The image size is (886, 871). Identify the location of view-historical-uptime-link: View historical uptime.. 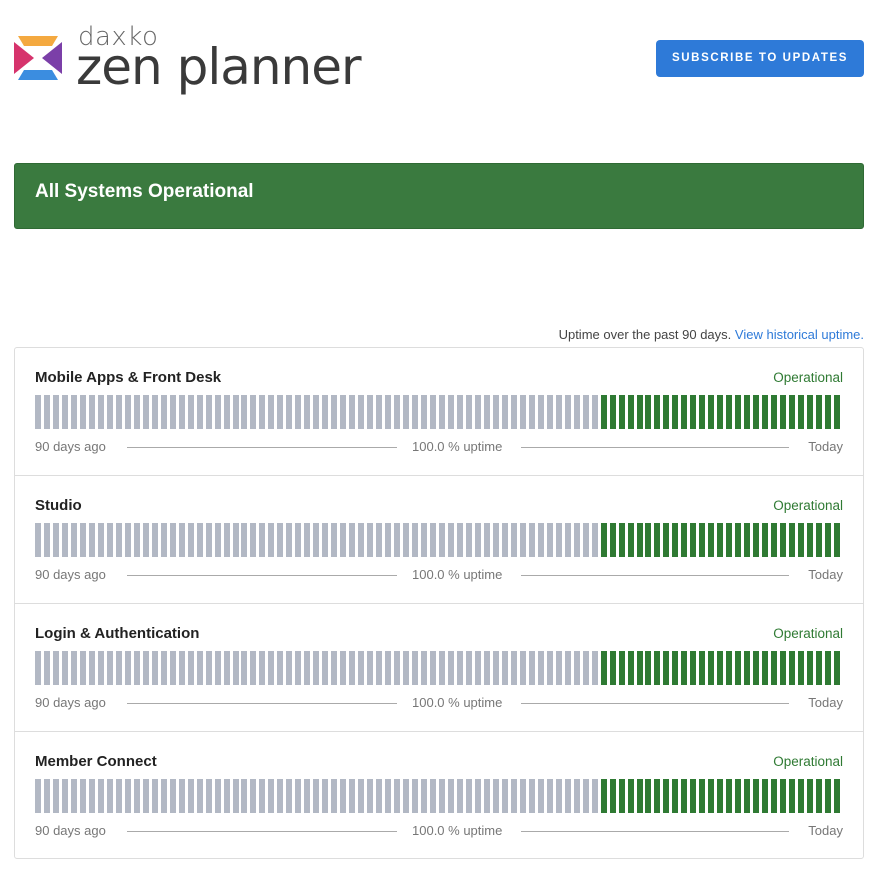
(799, 334).